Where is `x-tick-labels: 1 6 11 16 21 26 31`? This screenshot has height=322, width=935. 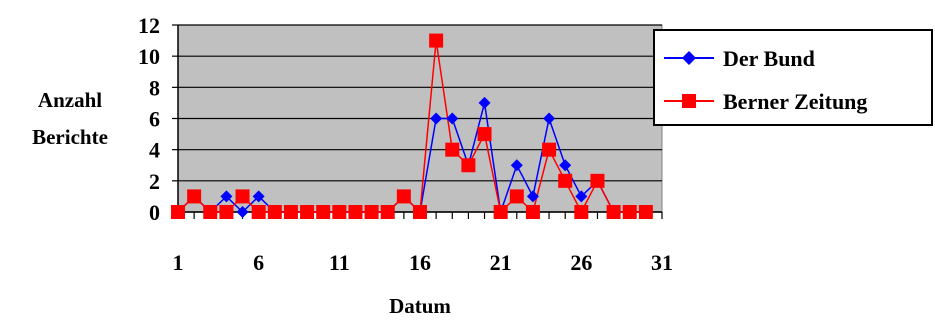
x-tick-labels: 1 6 11 16 21 26 31 is located at coordinates (423, 262).